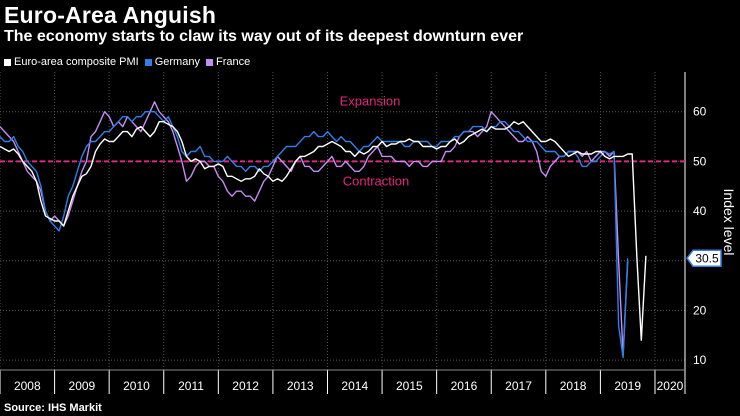 This screenshot has width=740, height=416. Describe the element at coordinates (110, 15) in the screenshot. I see `chart-title: Euro-Area Anguish` at that location.